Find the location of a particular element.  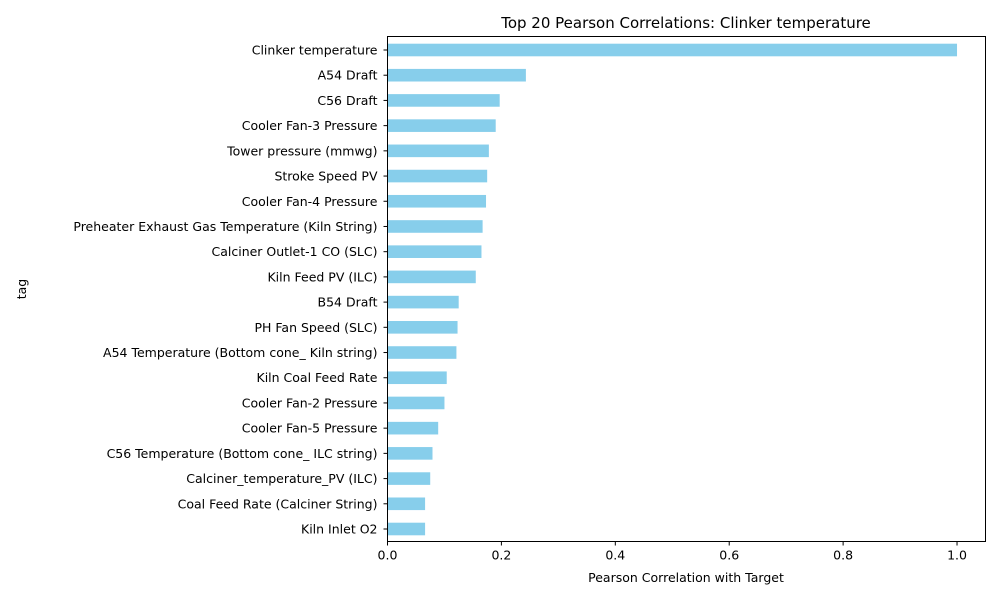

y-tick-label: A54 Draft is located at coordinates (348, 75).